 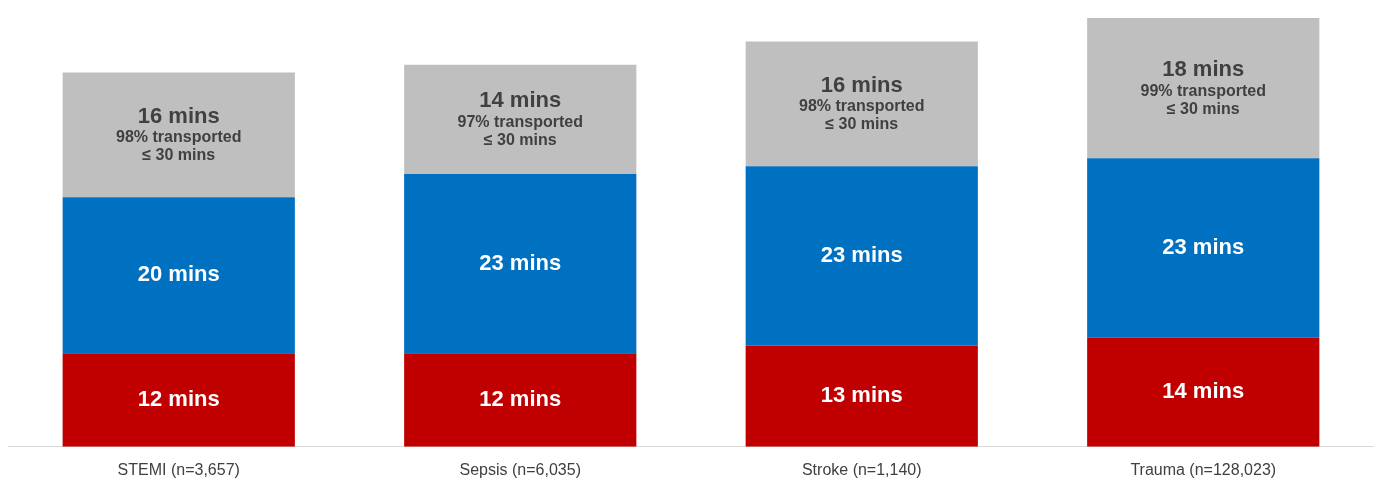 I want to click on data-label: 20 mins, so click(x=178, y=274).